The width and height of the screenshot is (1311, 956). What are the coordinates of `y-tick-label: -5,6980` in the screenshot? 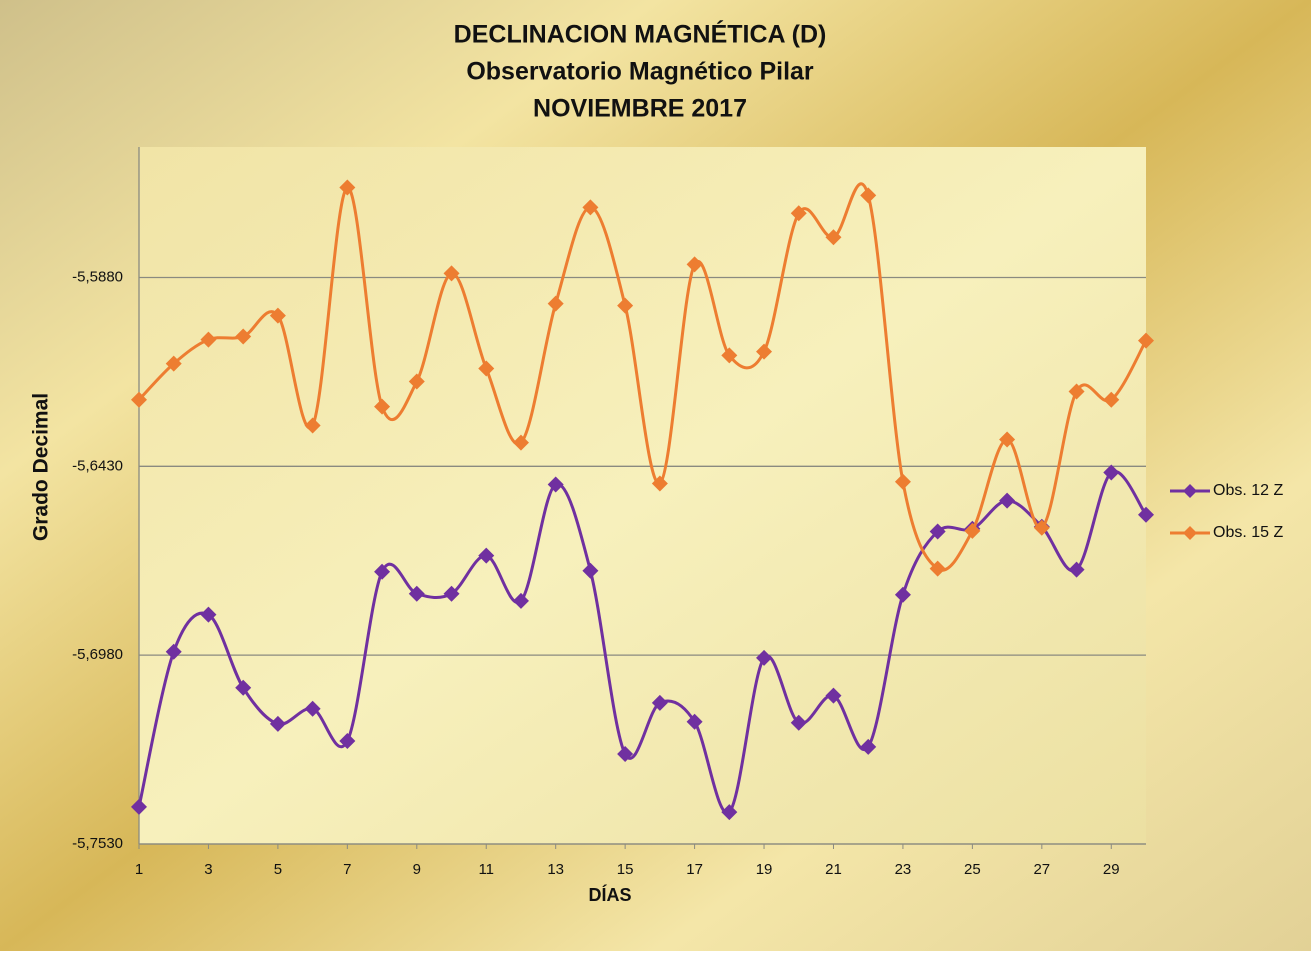 It's located at (97, 654).